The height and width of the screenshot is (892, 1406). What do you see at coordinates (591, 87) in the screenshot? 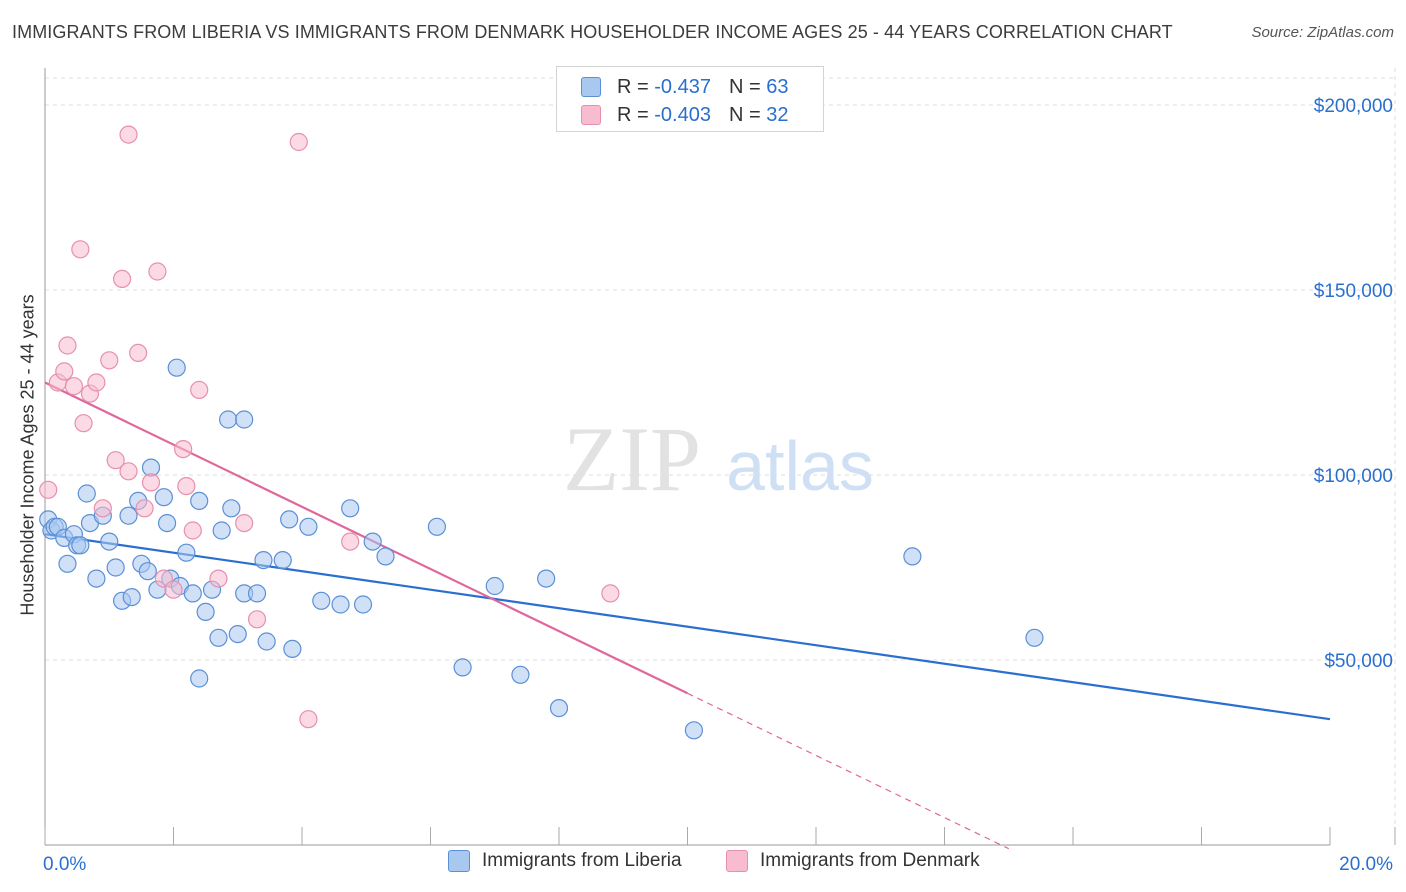
I see `liberia-swatch` at bounding box center [591, 87].